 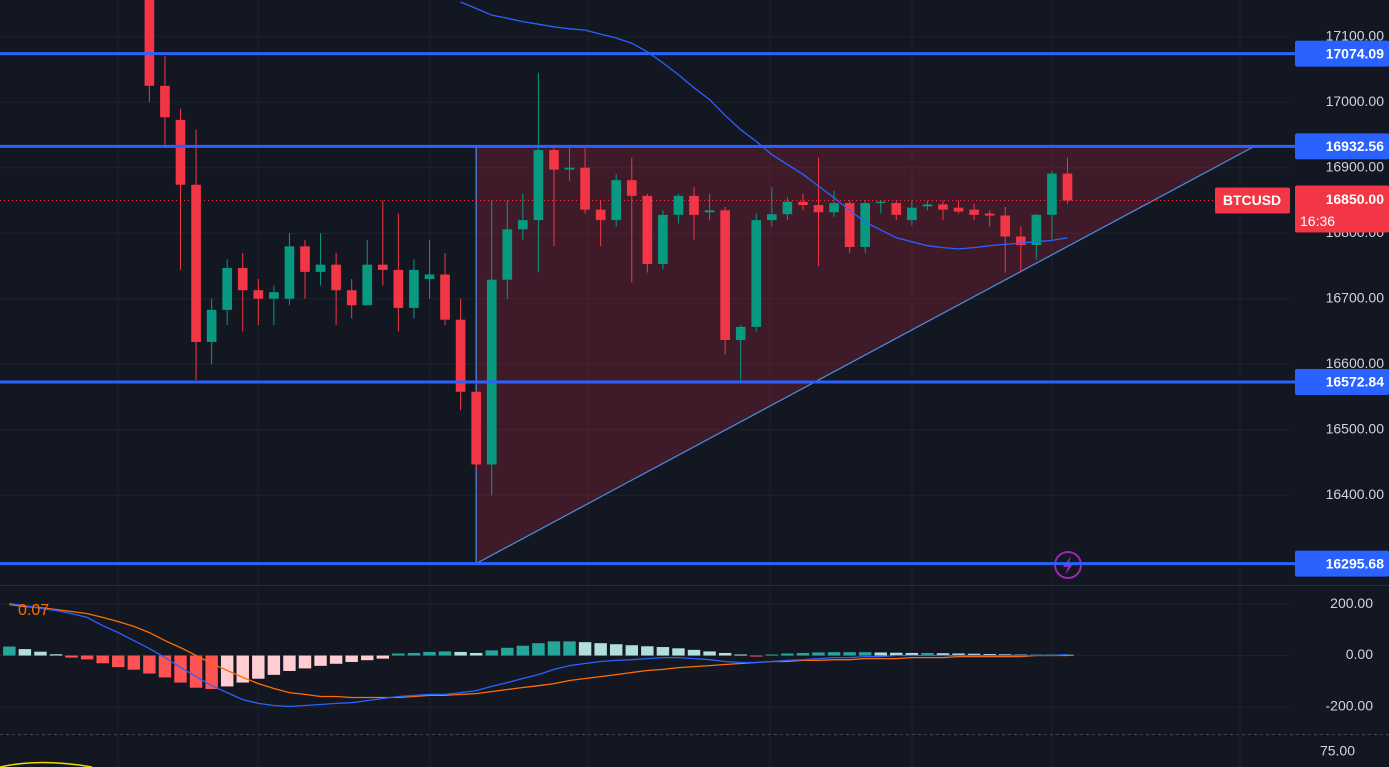 What do you see at coordinates (1355, 166) in the screenshot?
I see `y-tick-label: 16900.00` at bounding box center [1355, 166].